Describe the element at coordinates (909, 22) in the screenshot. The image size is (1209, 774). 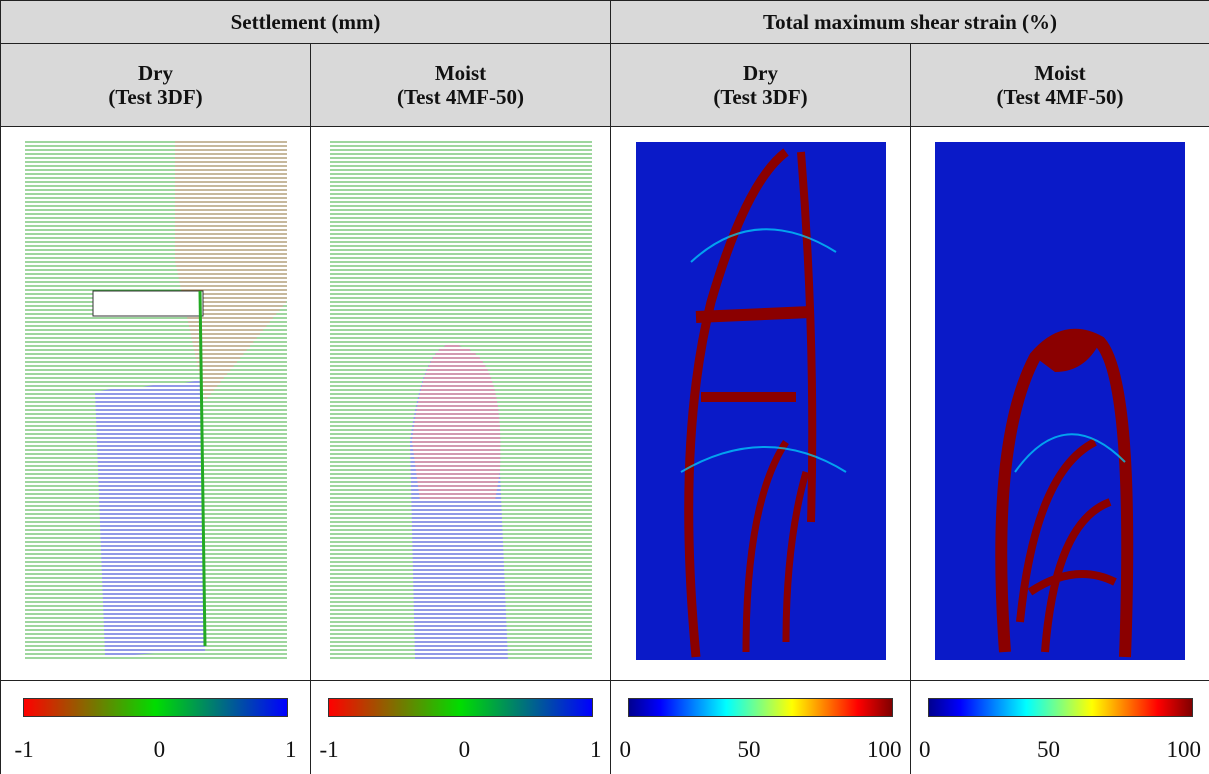
I see `group-header: Total maximum shear strain (%)` at that location.